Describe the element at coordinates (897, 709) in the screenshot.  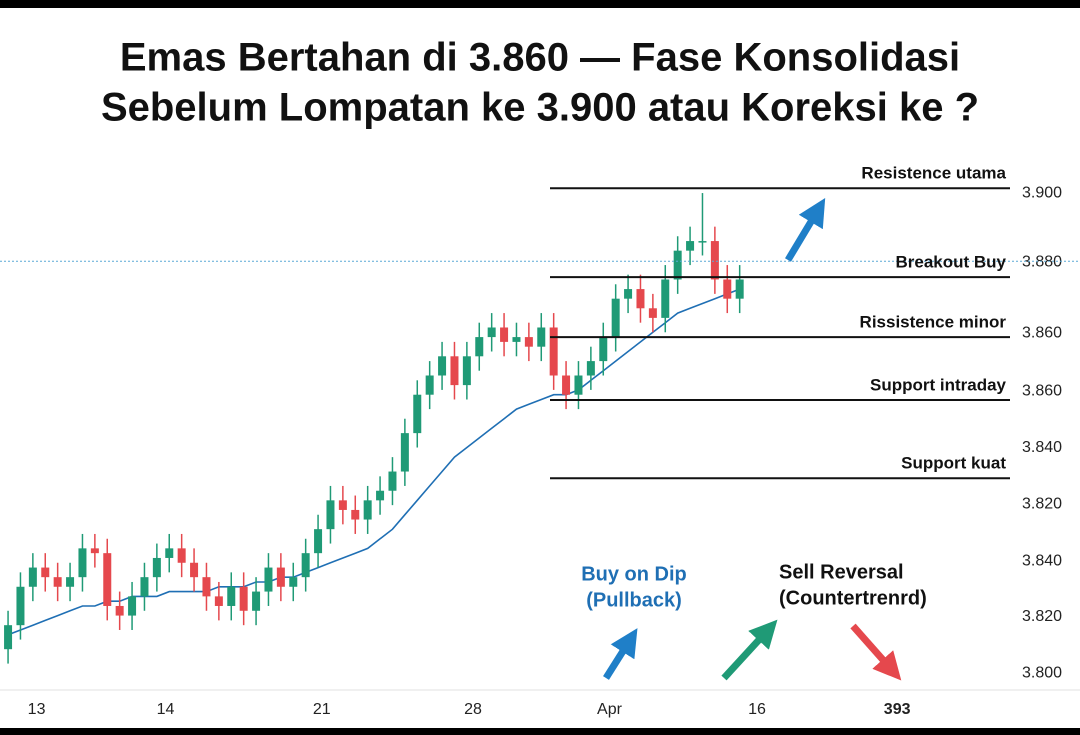
I see `x-tick-label: 393` at that location.